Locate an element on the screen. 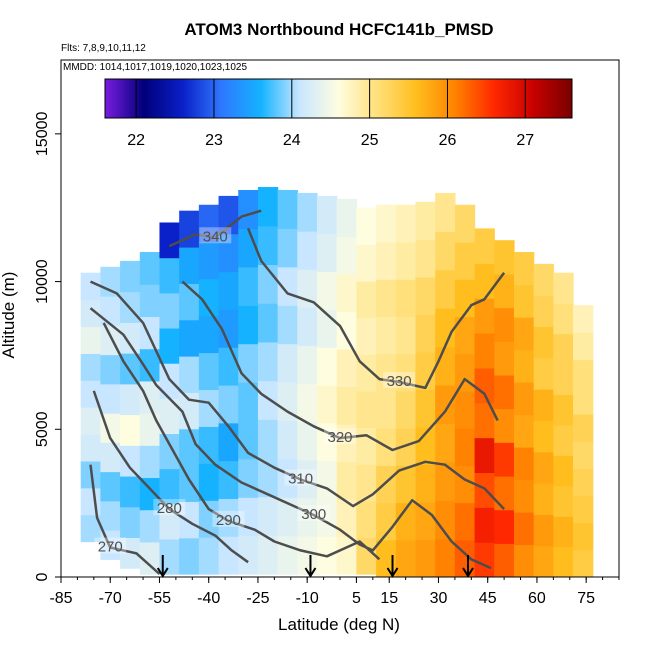  y-axis-label: Altitude (m) is located at coordinates (9, 315).